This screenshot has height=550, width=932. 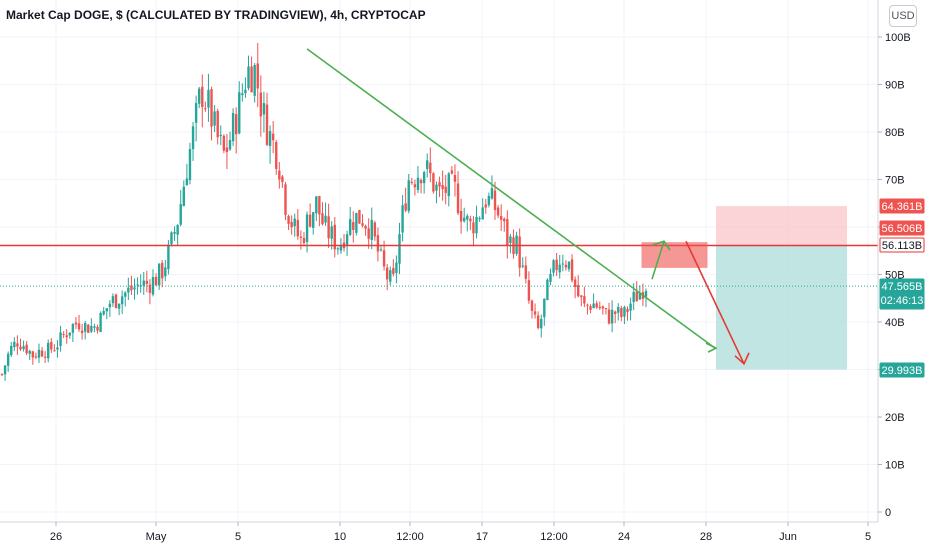 I want to click on price-badge-label: 47.565B, so click(x=902, y=287).